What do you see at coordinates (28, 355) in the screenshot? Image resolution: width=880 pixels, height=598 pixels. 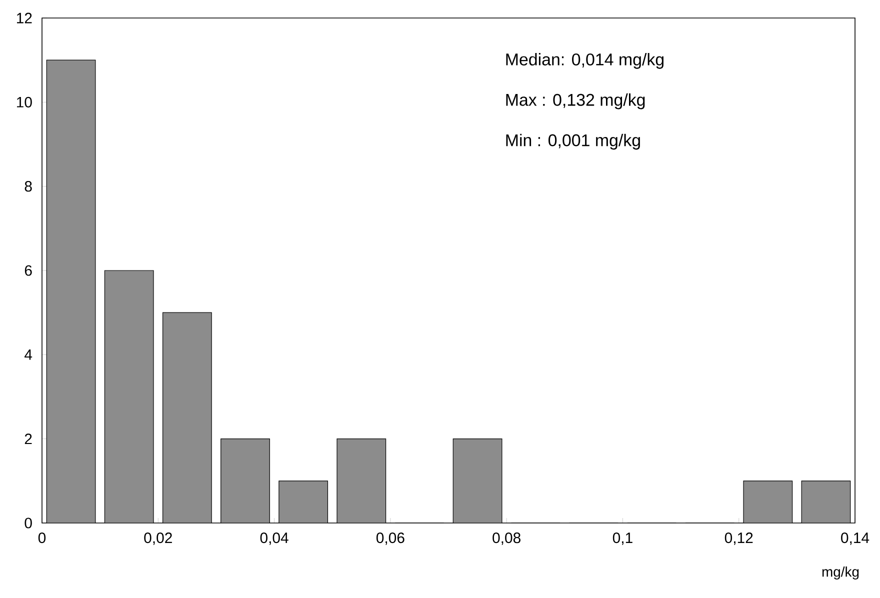 I see `y-tick-label: 4` at bounding box center [28, 355].